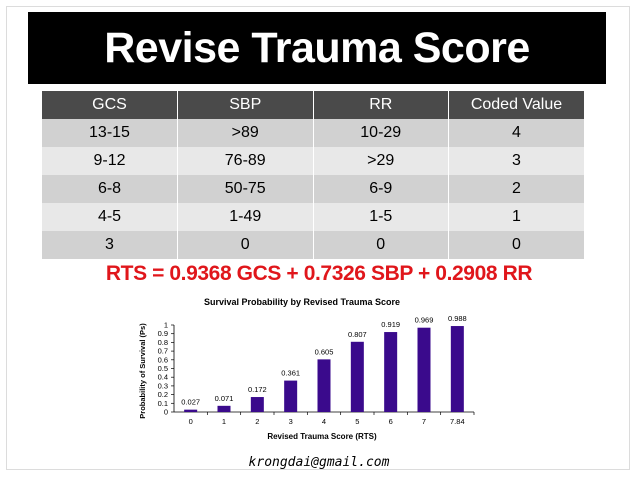 Image resolution: width=638 pixels, height=478 pixels. What do you see at coordinates (163, 342) in the screenshot?
I see `y-tick-label: 0.8` at bounding box center [163, 342].